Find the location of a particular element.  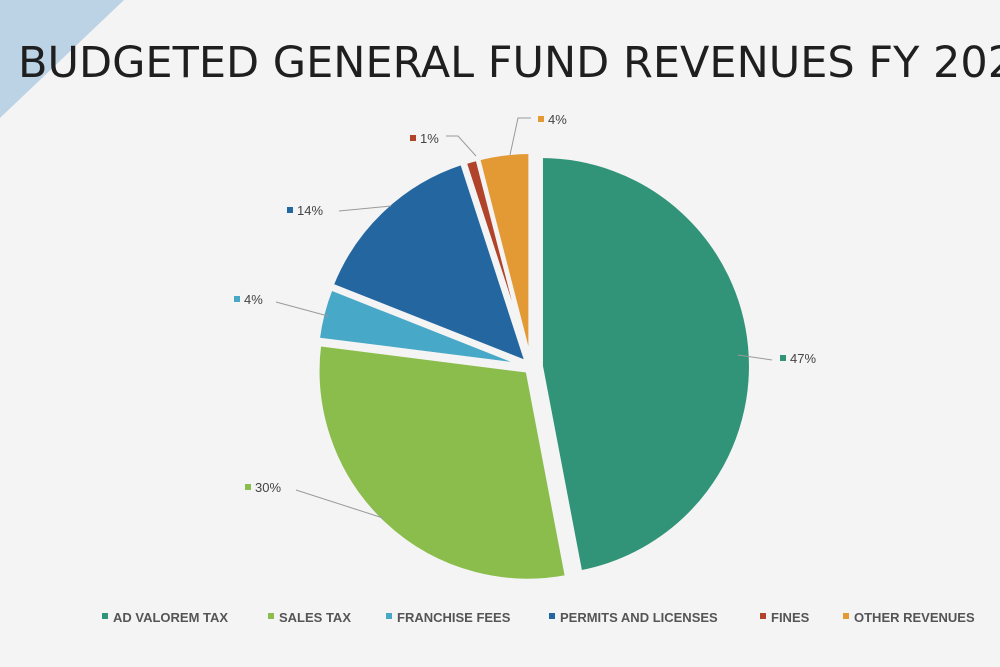

slice-sales-tax is located at coordinates (442, 462).